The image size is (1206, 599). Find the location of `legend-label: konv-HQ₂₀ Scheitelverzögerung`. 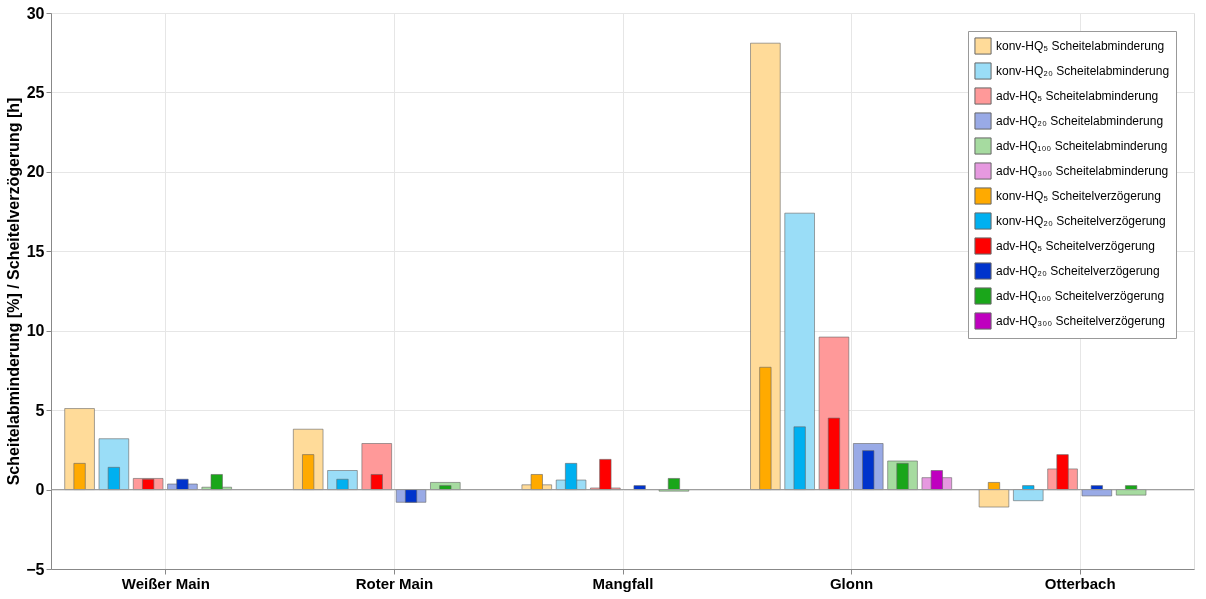

legend-label: konv-HQ₂₀ Scheitelverzögerung is located at coordinates (1081, 221).